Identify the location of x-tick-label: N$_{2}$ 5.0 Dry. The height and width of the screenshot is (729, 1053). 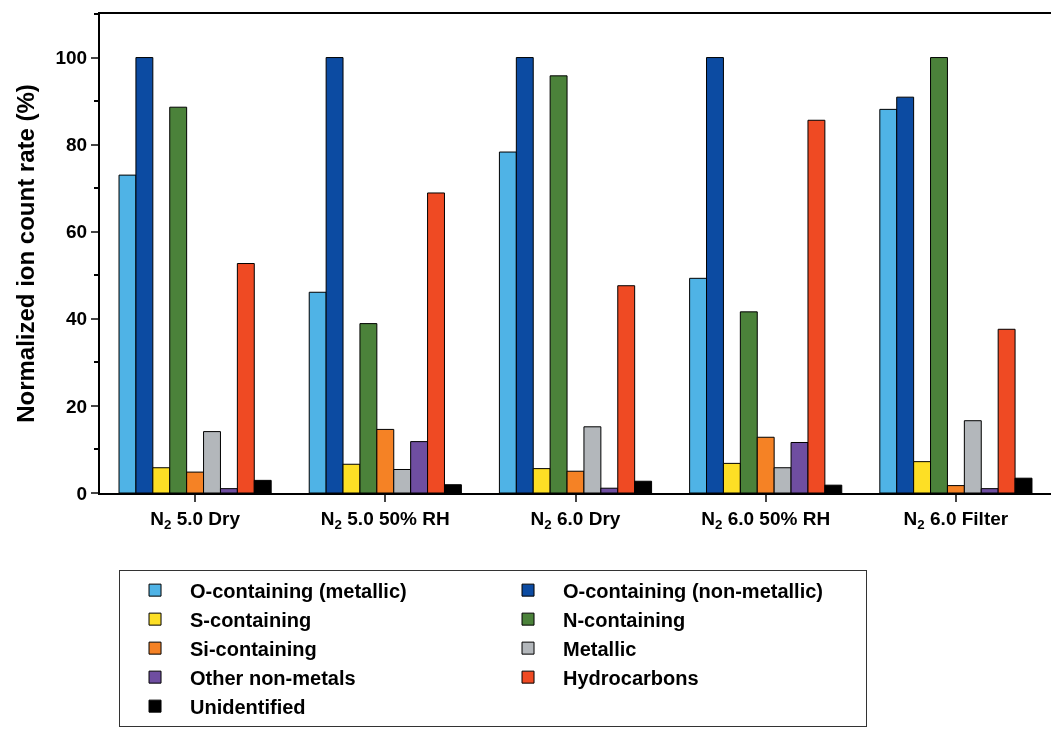
(195, 519).